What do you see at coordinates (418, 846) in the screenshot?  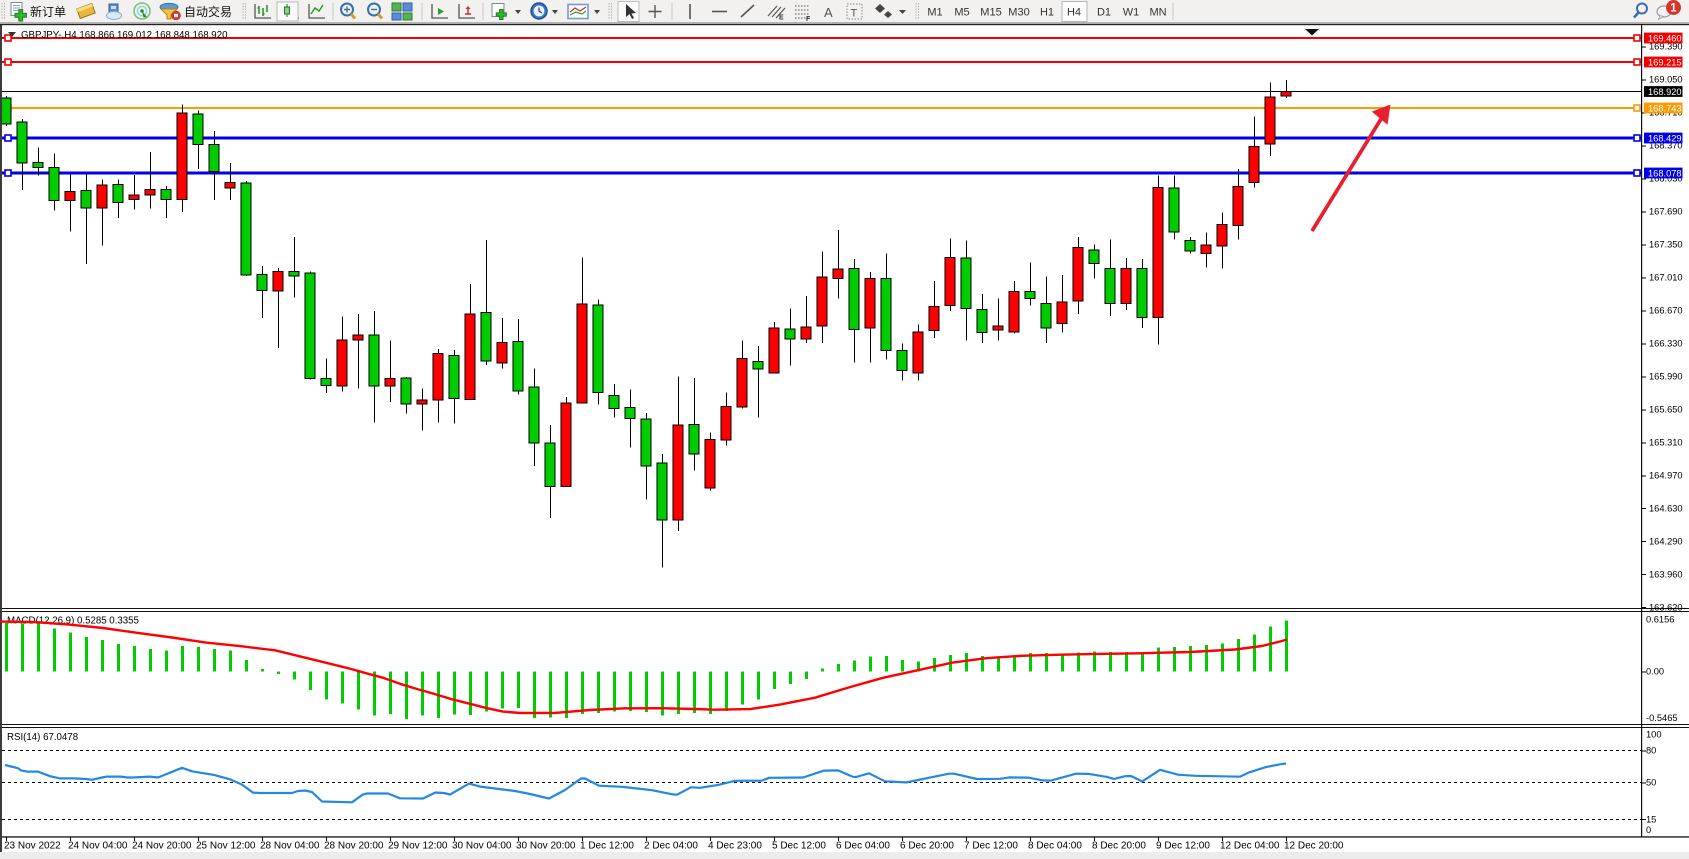 I see `svg-text: 29 Nov 12:00` at bounding box center [418, 846].